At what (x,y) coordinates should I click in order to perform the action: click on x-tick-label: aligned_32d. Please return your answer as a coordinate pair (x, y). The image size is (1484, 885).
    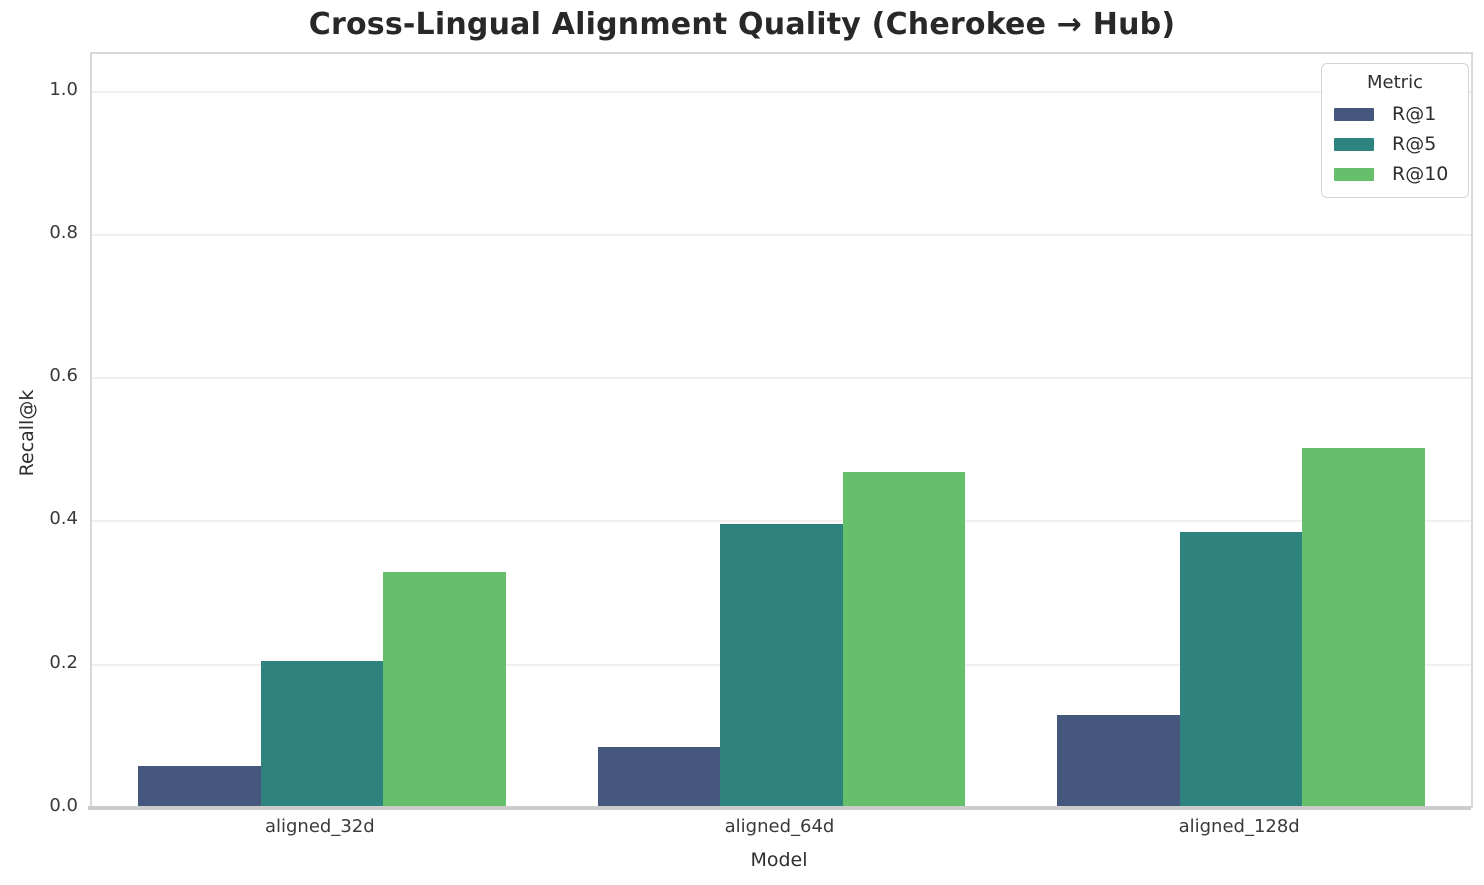
    Looking at the image, I should click on (319, 826).